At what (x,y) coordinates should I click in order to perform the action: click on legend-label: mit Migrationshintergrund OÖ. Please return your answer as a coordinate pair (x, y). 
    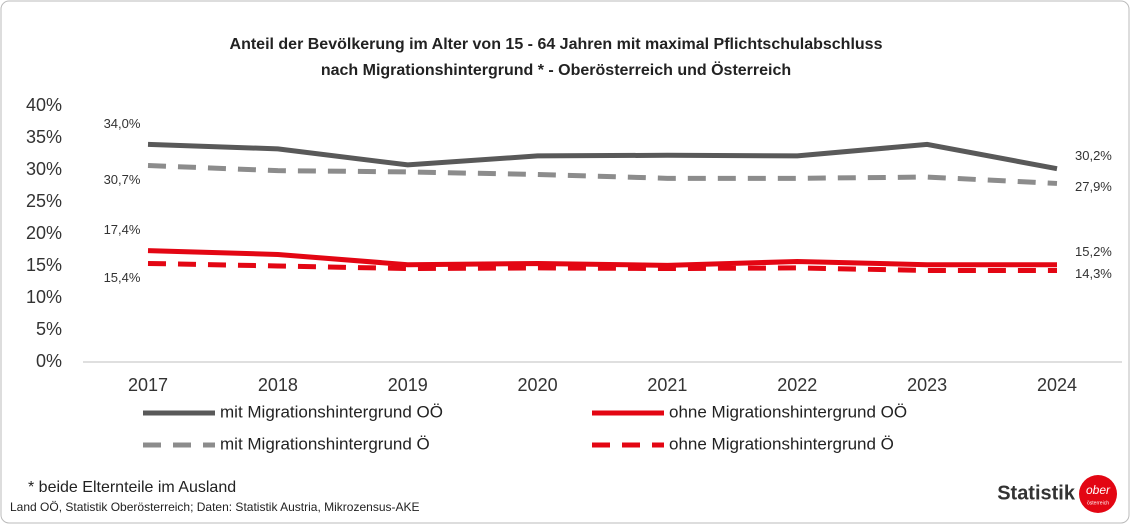
    Looking at the image, I should click on (331, 411).